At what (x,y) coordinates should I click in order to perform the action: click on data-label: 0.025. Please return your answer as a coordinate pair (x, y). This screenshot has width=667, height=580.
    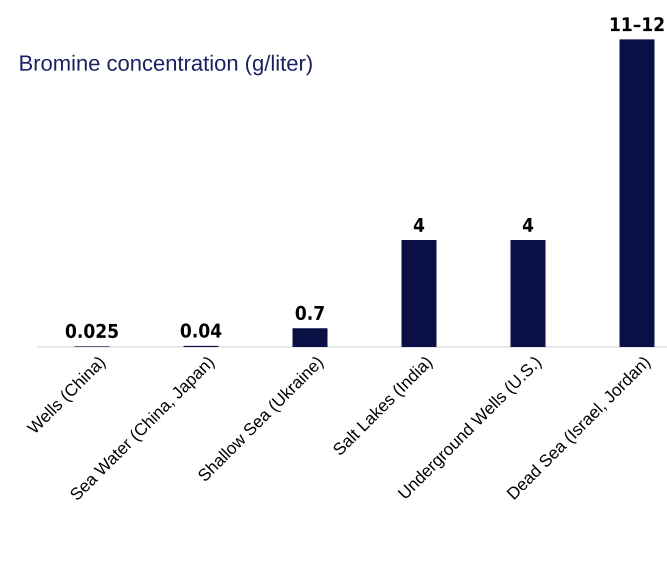
    Looking at the image, I should click on (92, 331).